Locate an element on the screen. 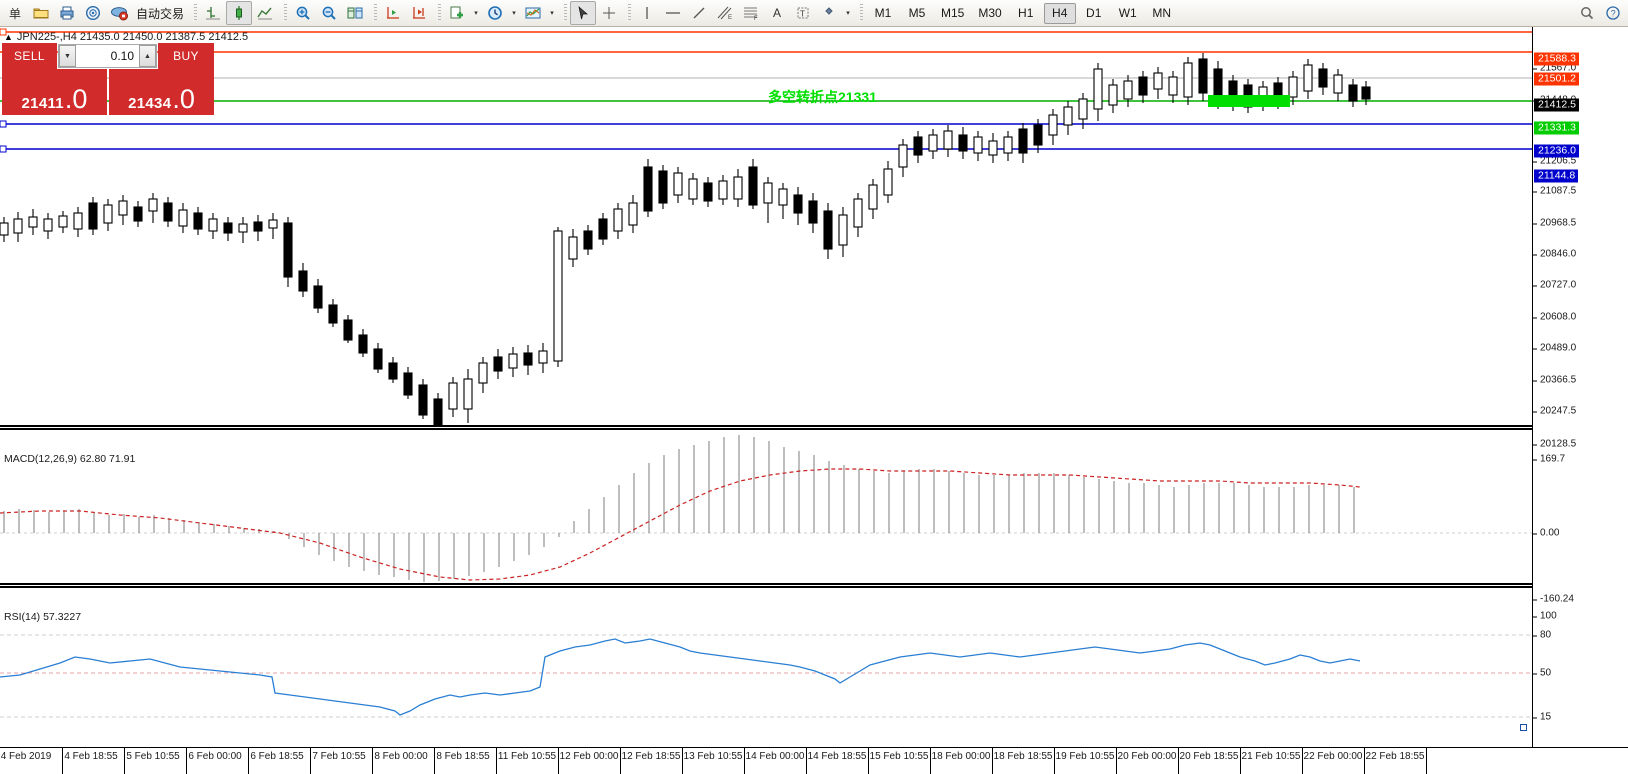 The image size is (1628, 774). objects-dropdown-caret: ▾ is located at coordinates (848, 13).